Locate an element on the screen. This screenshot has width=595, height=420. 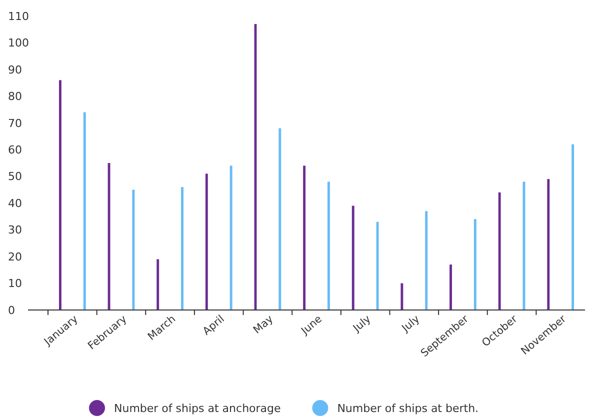
y-tick-label: 100 is located at coordinates (18, 43).